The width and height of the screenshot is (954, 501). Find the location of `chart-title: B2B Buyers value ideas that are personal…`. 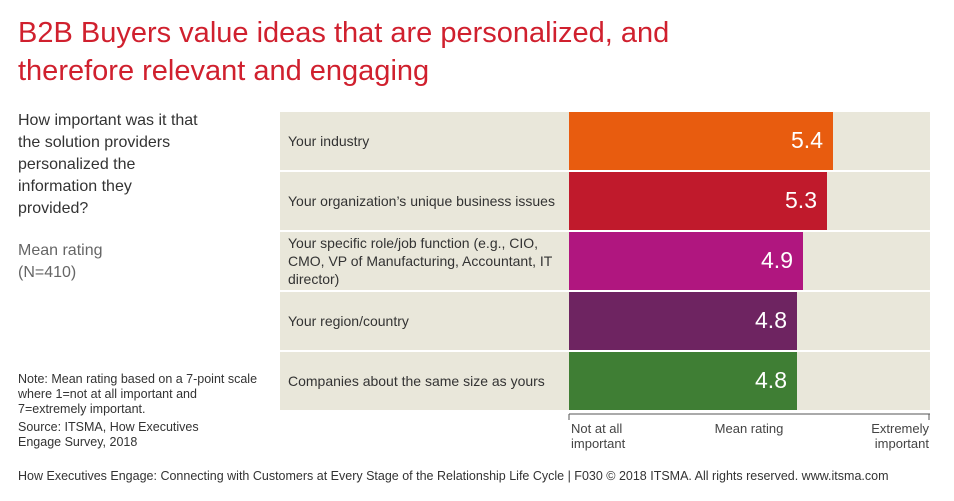

chart-title: B2B Buyers value ideas that are personal… is located at coordinates (344, 52).